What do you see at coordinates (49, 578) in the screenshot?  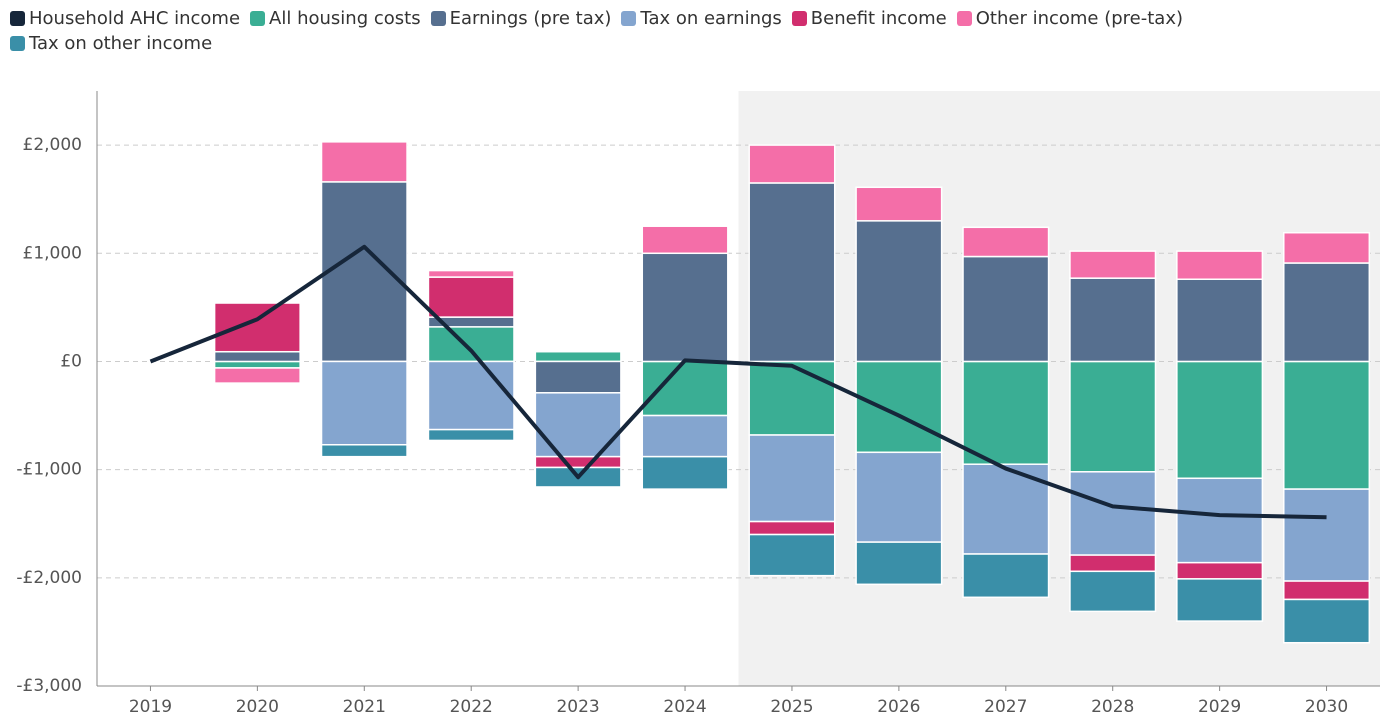 I see `y-tick-label: -£2,000` at bounding box center [49, 578].